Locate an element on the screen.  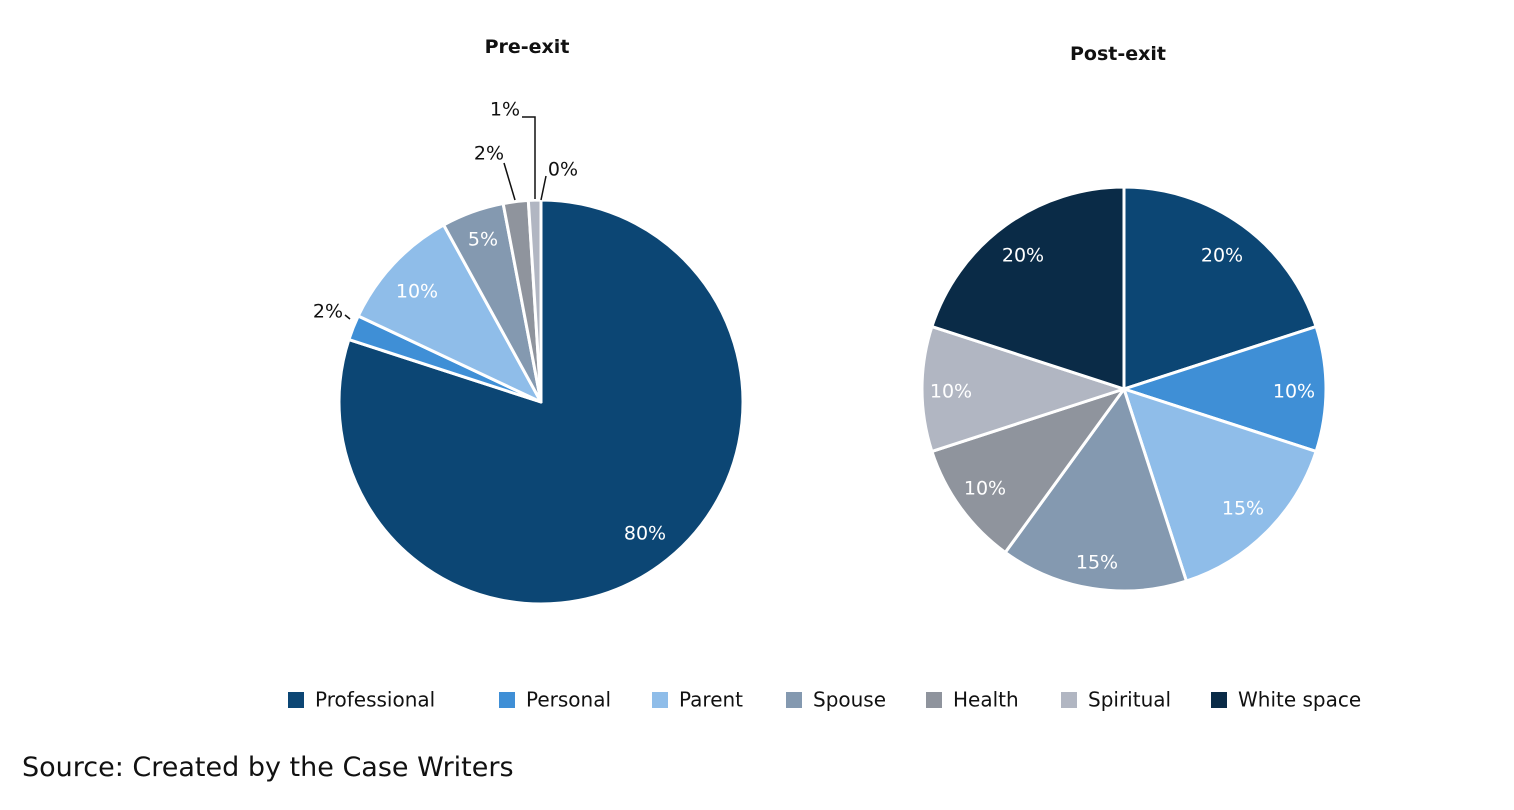
slice-label-post-exit-health: 10% is located at coordinates (985, 489).